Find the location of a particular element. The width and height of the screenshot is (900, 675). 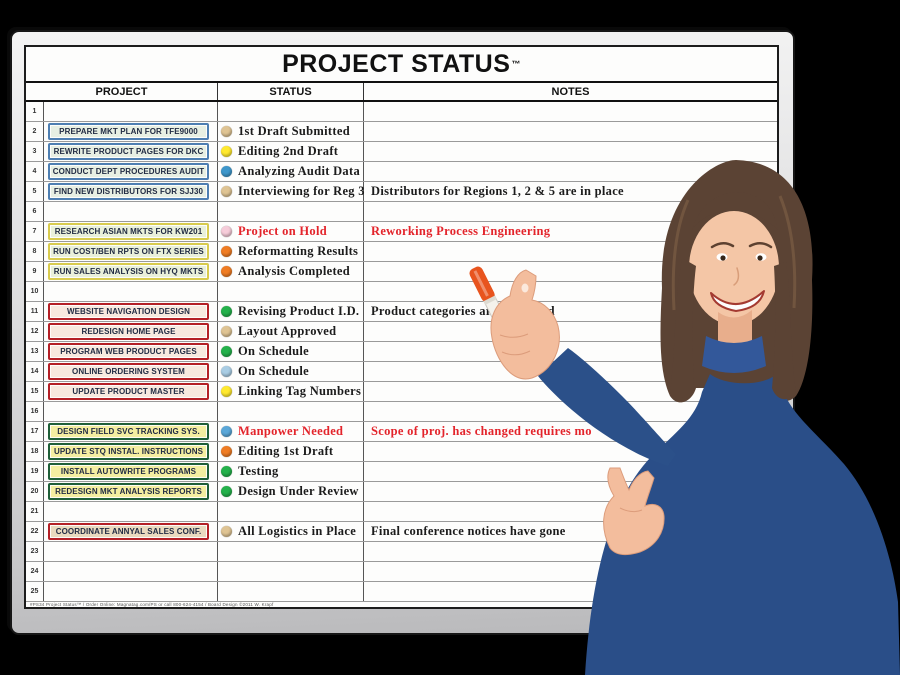

project-cell: PREPARE MKT PLAN FOR TFE9000 is located at coordinates (131, 131).